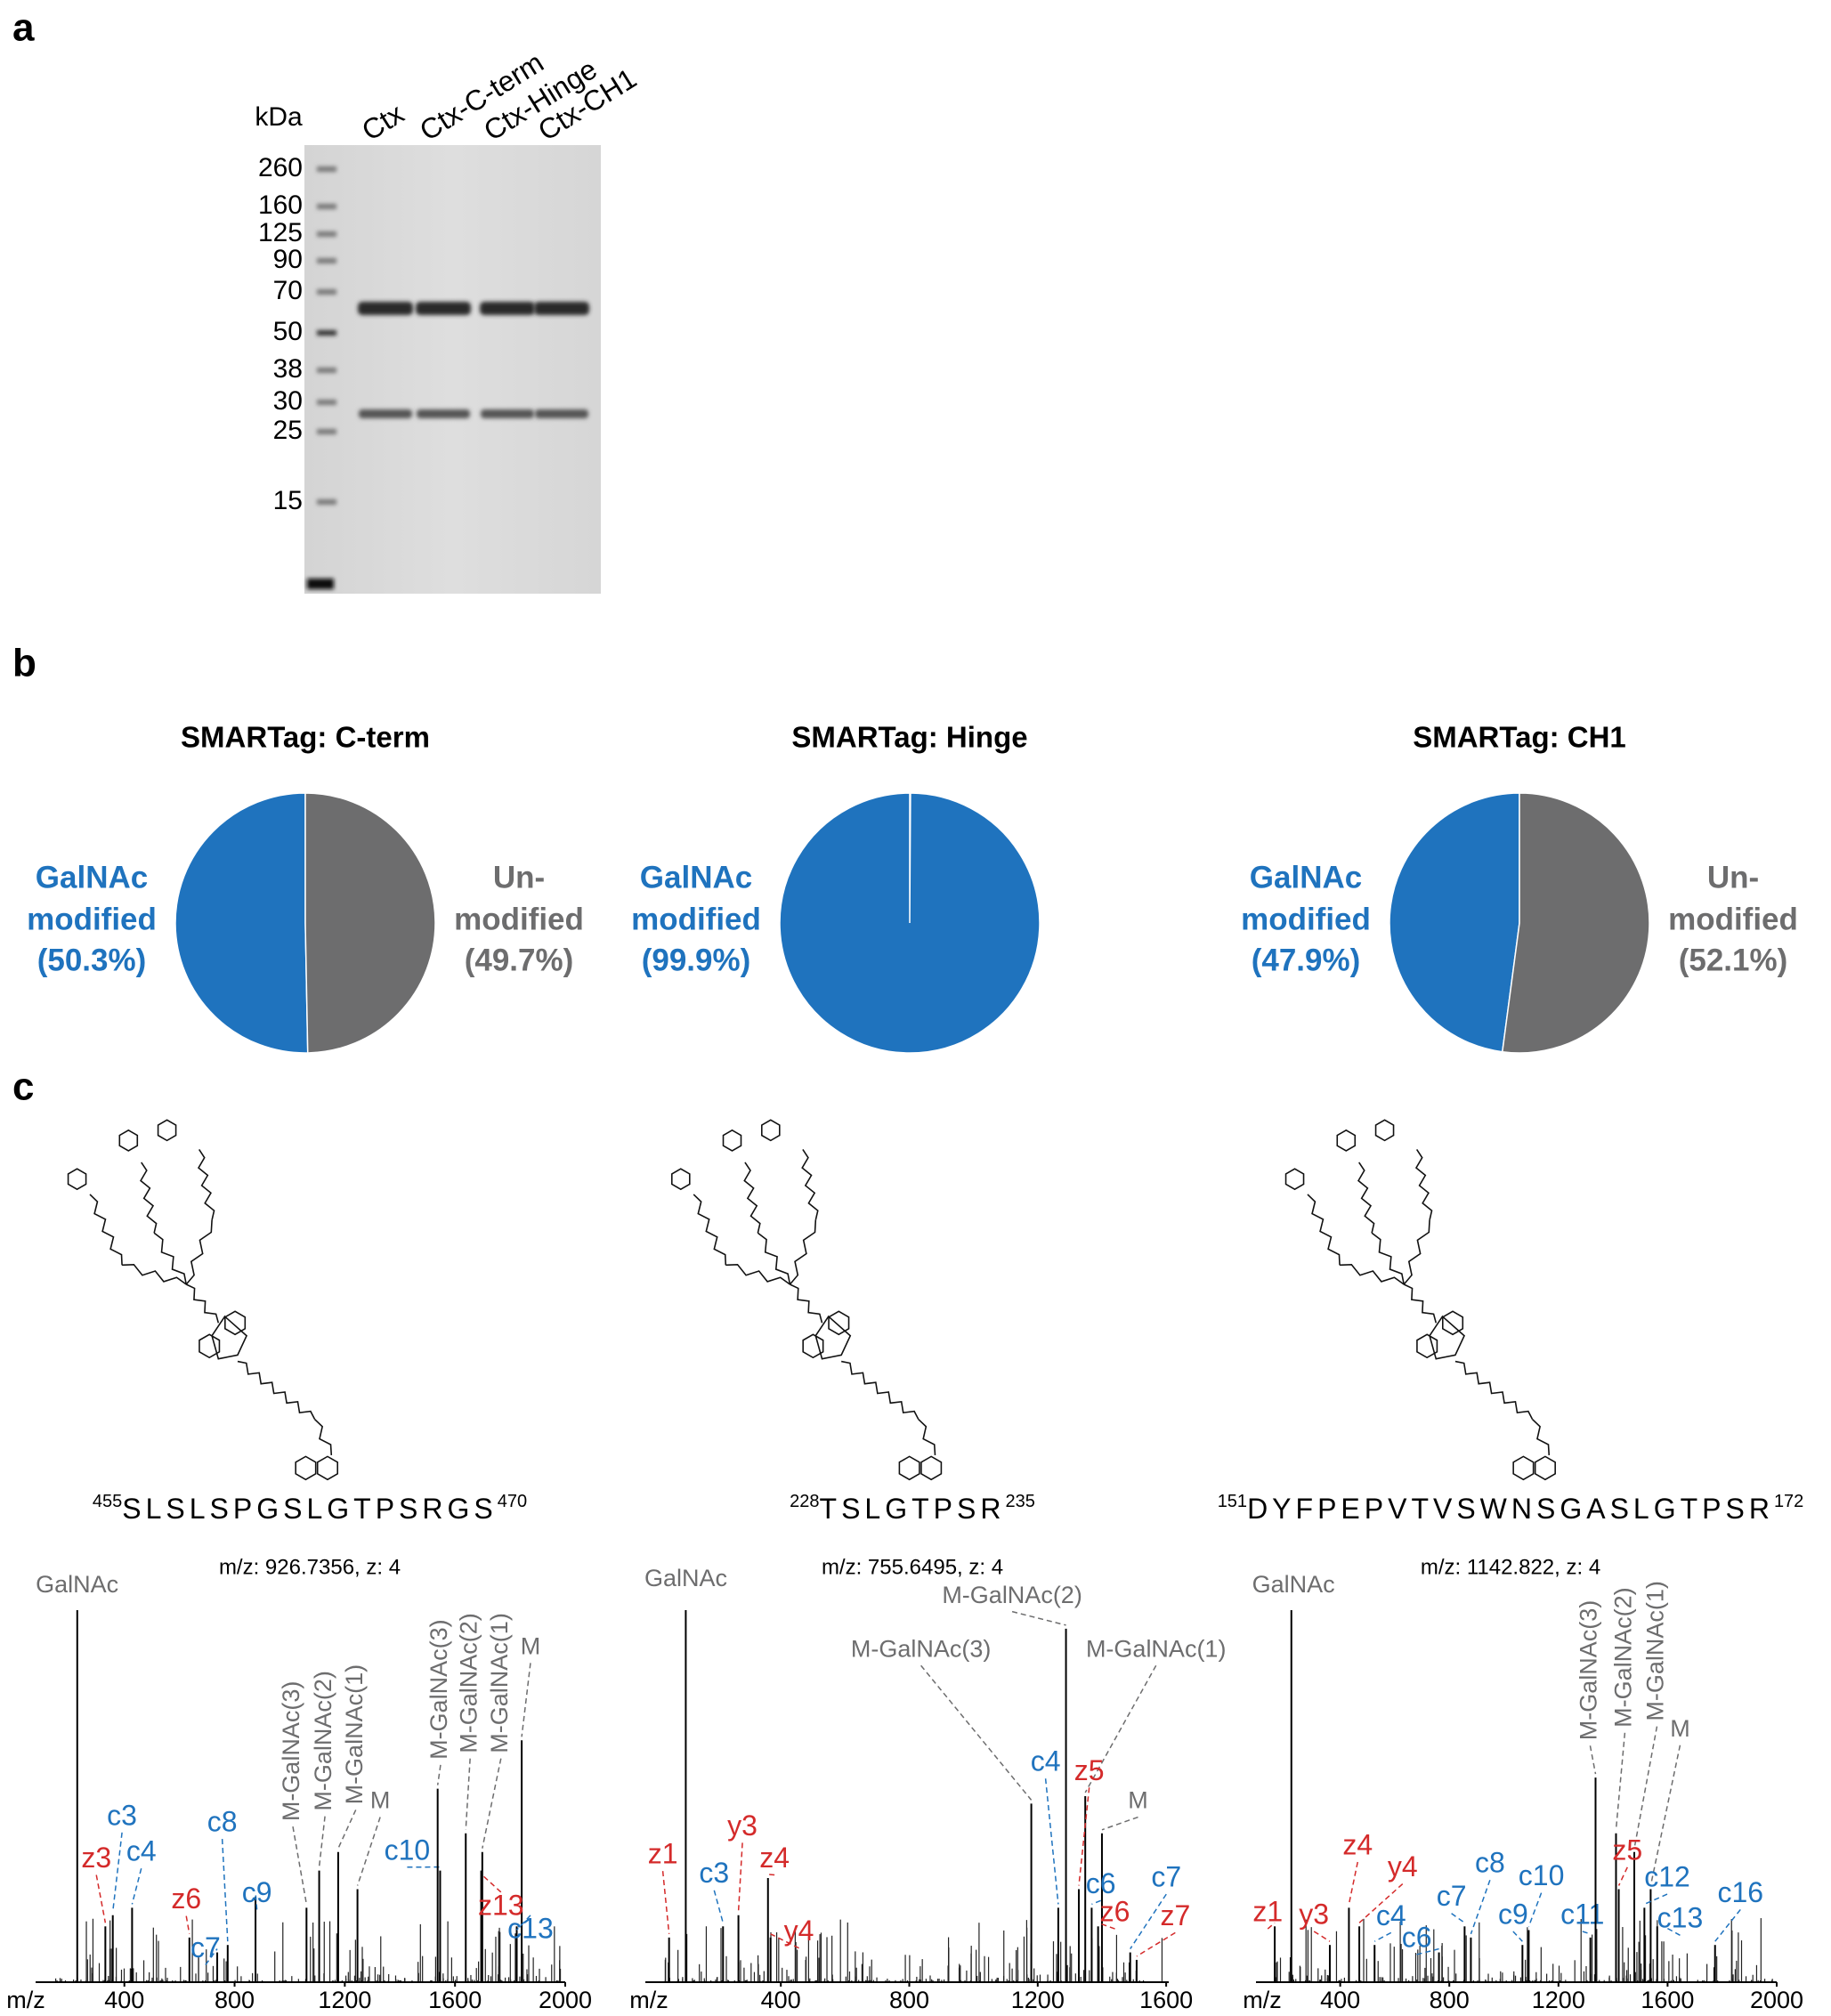  I want to click on sequence-end: 235, so click(1019, 1501).